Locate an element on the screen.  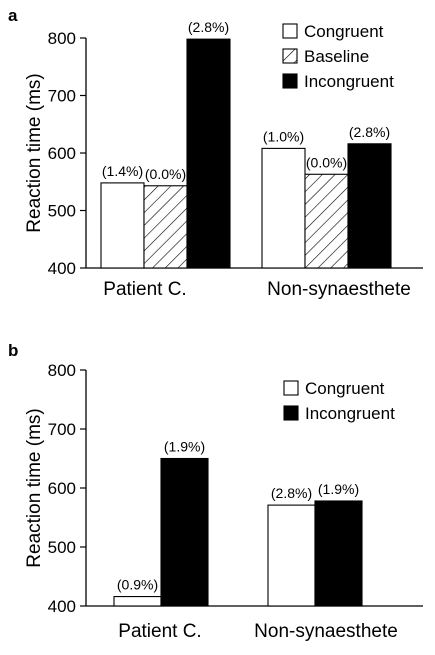
panel-b-y-ticks: 400 500 600 700 800 is located at coordinates (67, 488).